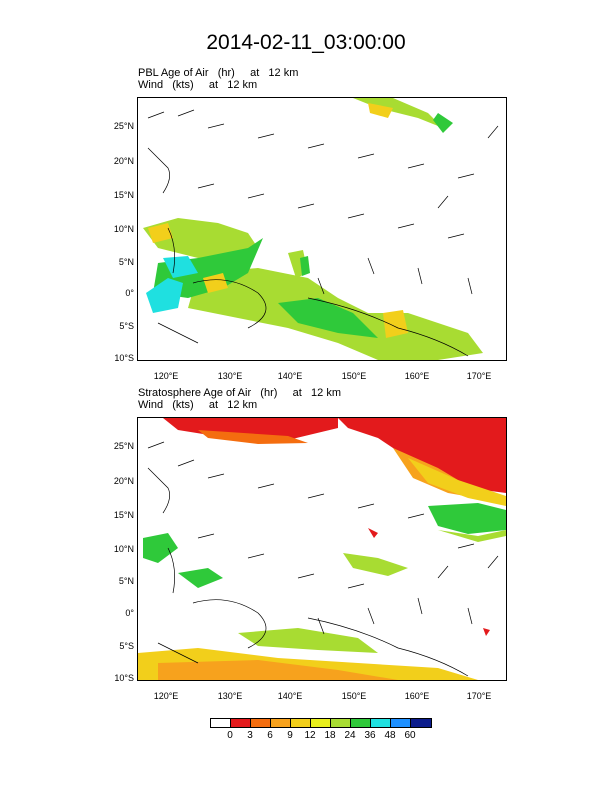 The image size is (612, 792). What do you see at coordinates (479, 376) in the screenshot?
I see `p1-lon-170e: 170°E` at bounding box center [479, 376].